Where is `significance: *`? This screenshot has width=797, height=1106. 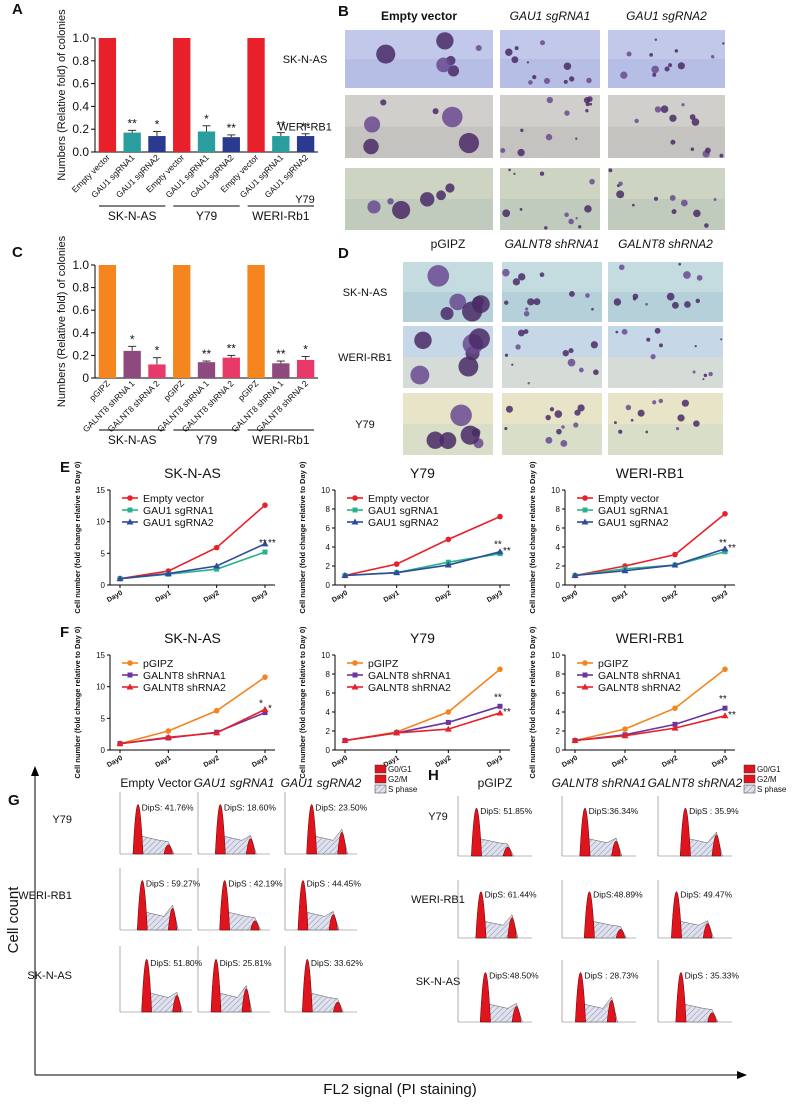 significance: * is located at coordinates (270, 708).